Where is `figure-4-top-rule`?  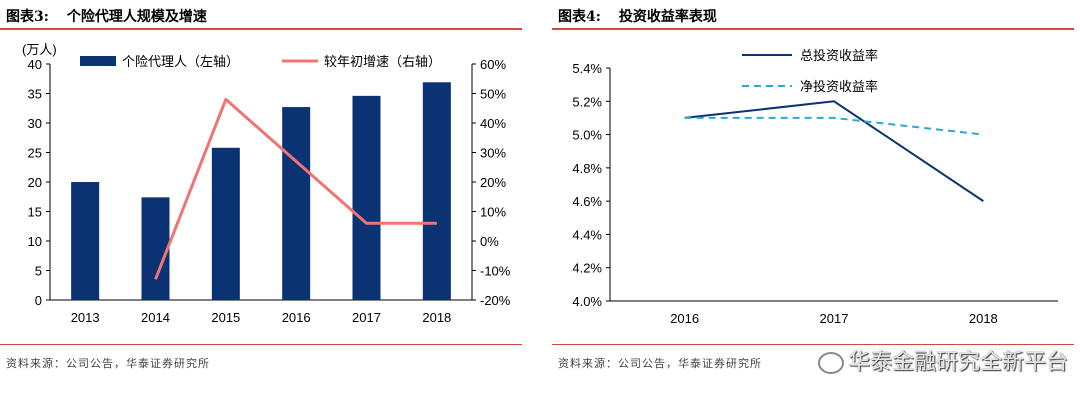 figure-4-top-rule is located at coordinates (813, 29).